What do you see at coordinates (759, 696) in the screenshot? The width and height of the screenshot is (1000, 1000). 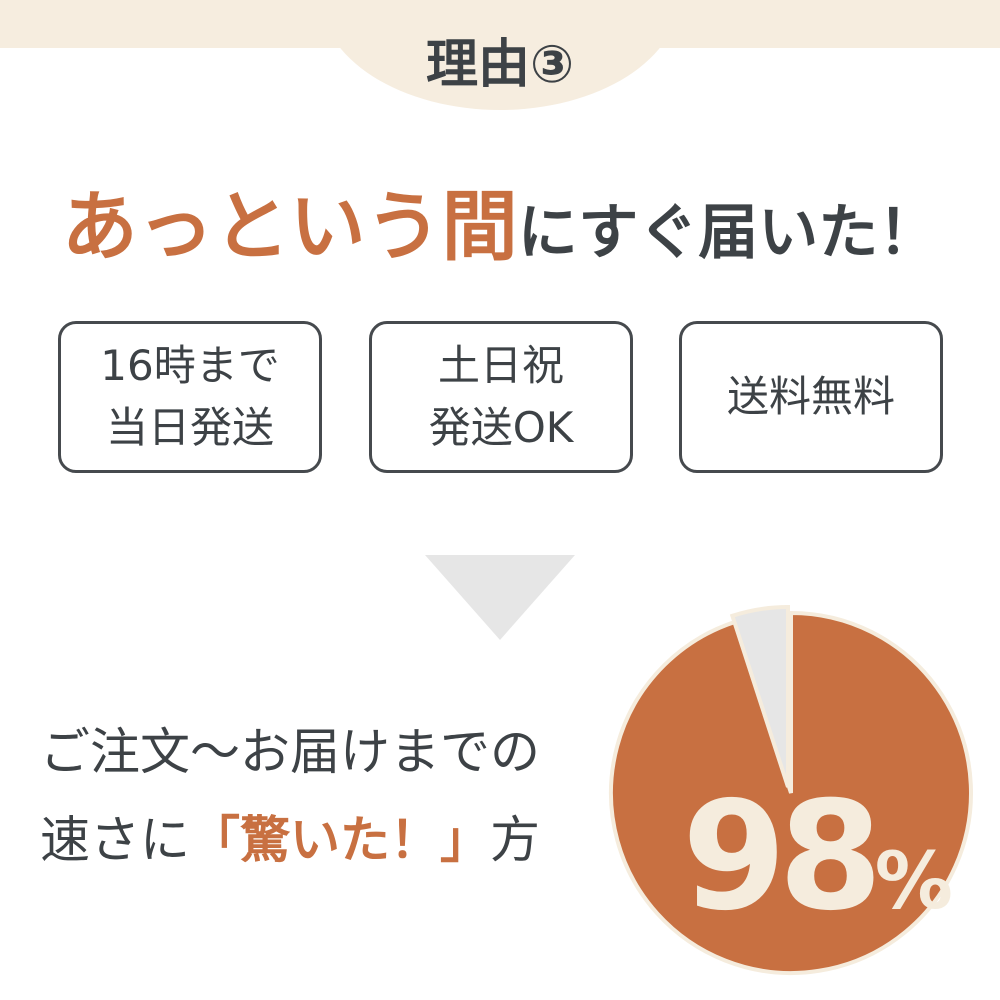 I see `pie-slice-rest` at bounding box center [759, 696].